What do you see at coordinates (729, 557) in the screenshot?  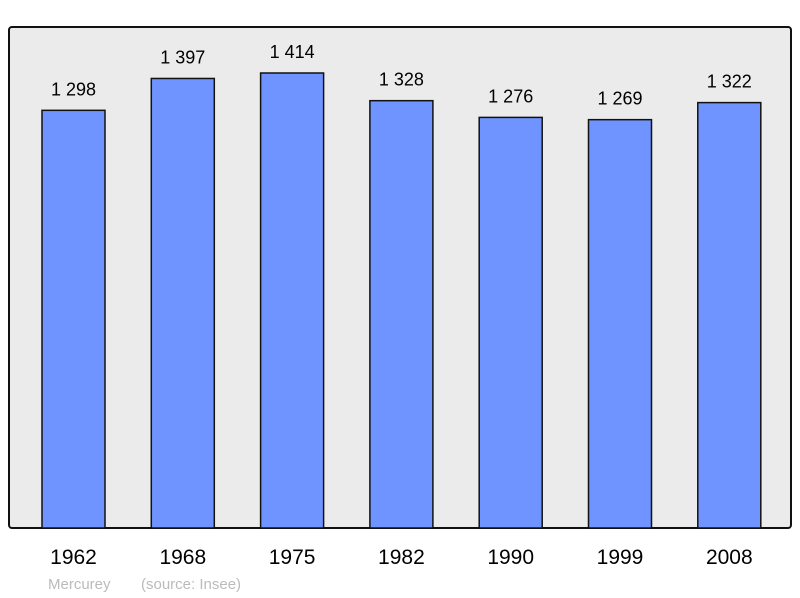 I see `x-tick-label: 2008` at bounding box center [729, 557].